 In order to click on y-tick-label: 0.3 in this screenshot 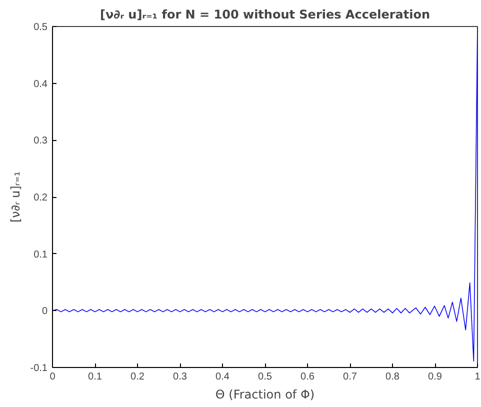, I will do `click(41, 141)`.